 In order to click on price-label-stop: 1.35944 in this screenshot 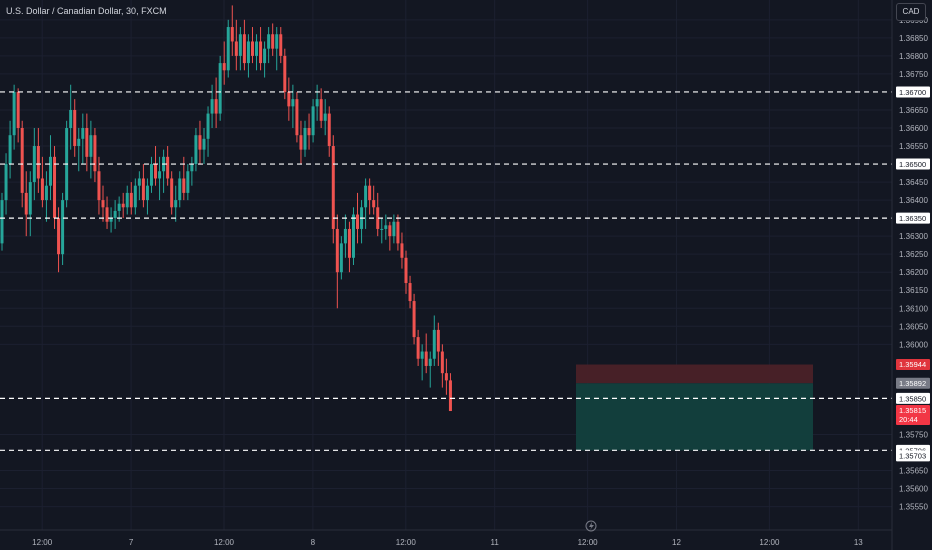, I will do `click(913, 365)`.